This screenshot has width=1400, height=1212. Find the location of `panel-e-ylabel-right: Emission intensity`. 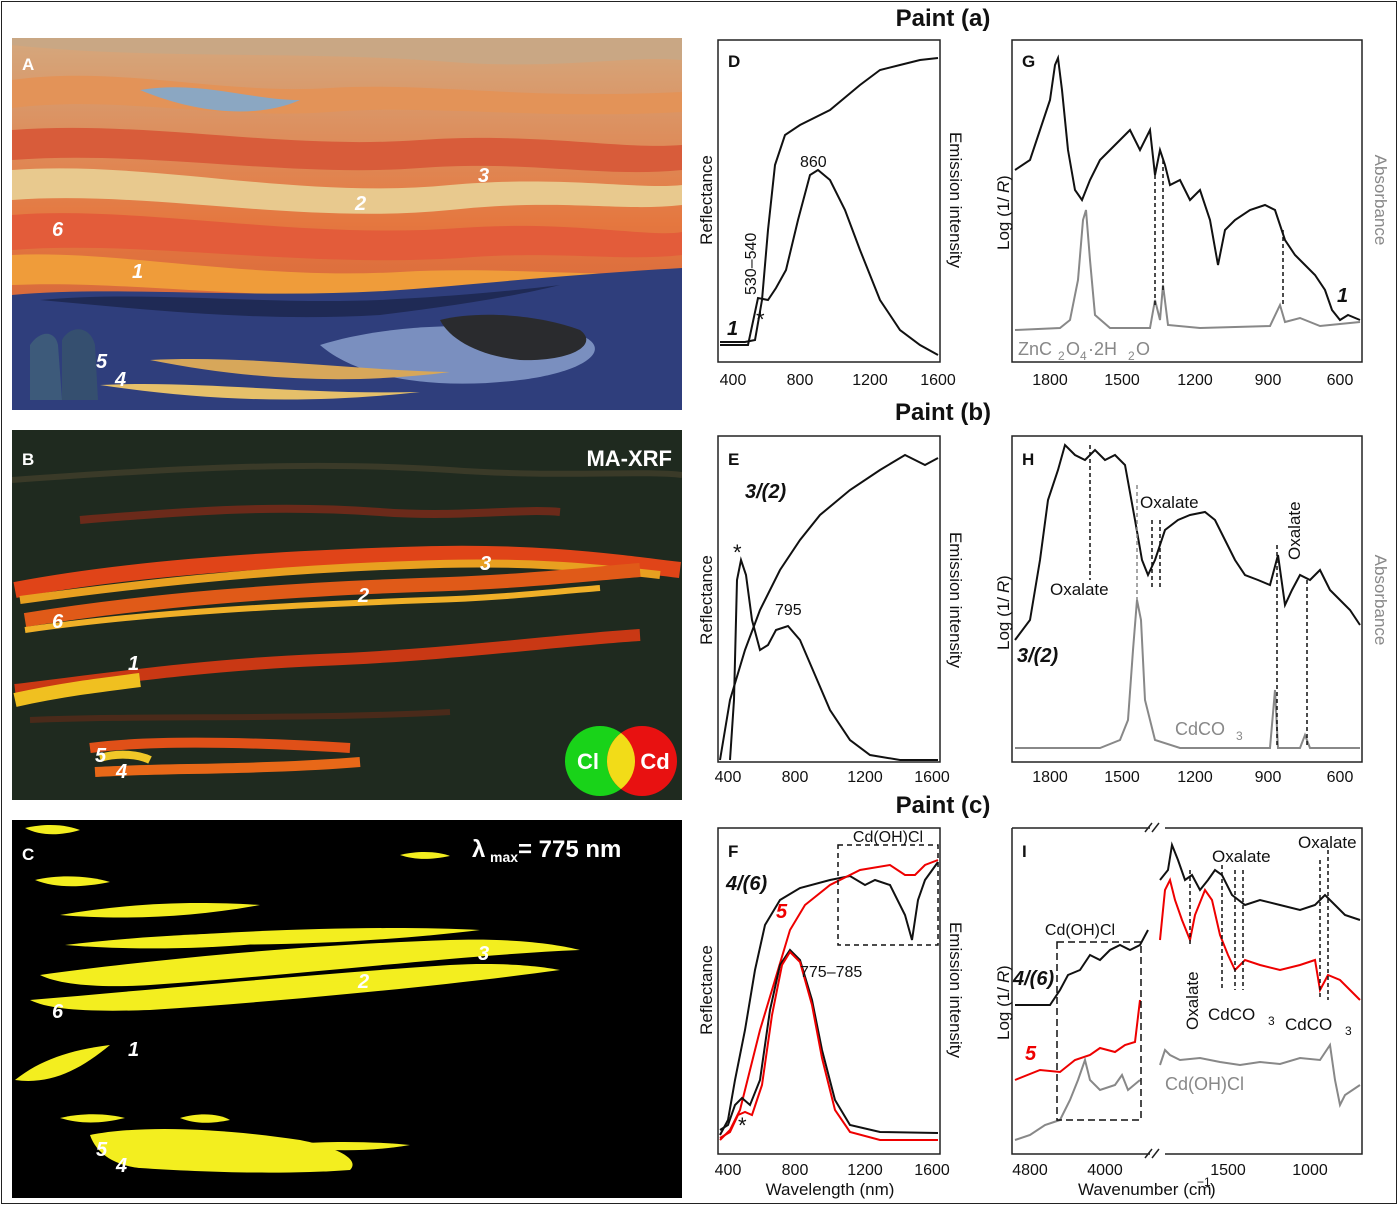

panel-e-ylabel-right: Emission intensity is located at coordinates (955, 600).